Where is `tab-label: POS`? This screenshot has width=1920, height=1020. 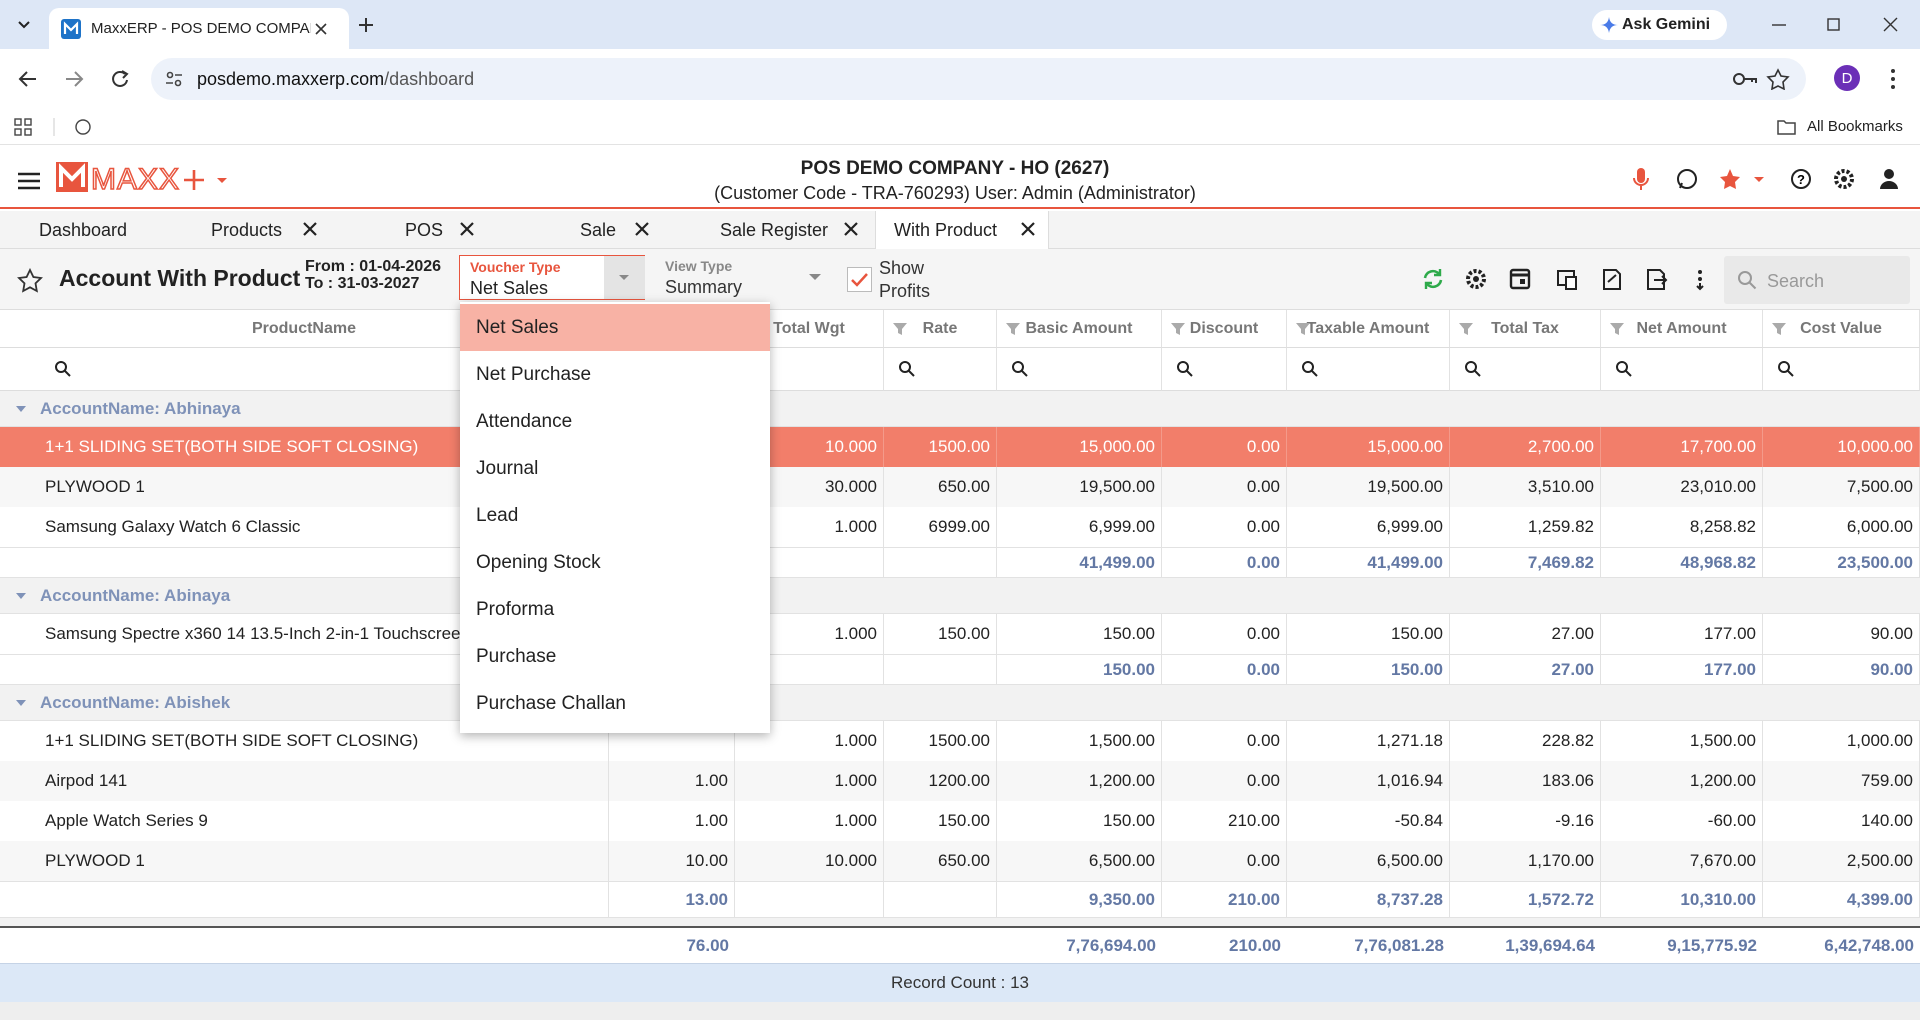
tab-label: POS is located at coordinates (424, 230).